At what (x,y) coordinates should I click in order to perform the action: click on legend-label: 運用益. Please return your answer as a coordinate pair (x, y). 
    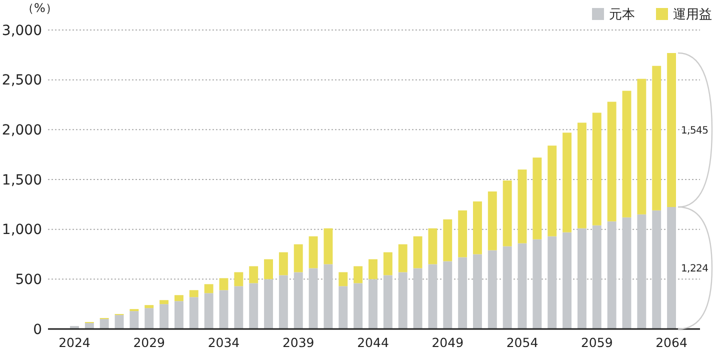
    Looking at the image, I should click on (692, 15).